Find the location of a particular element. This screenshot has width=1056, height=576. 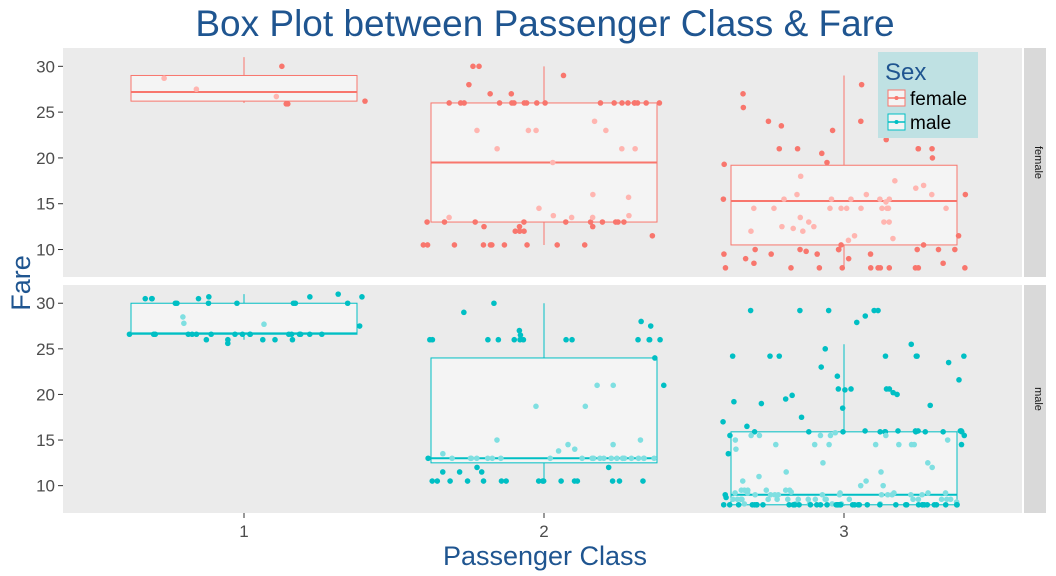

x-tick-label: 3 is located at coordinates (843, 531).